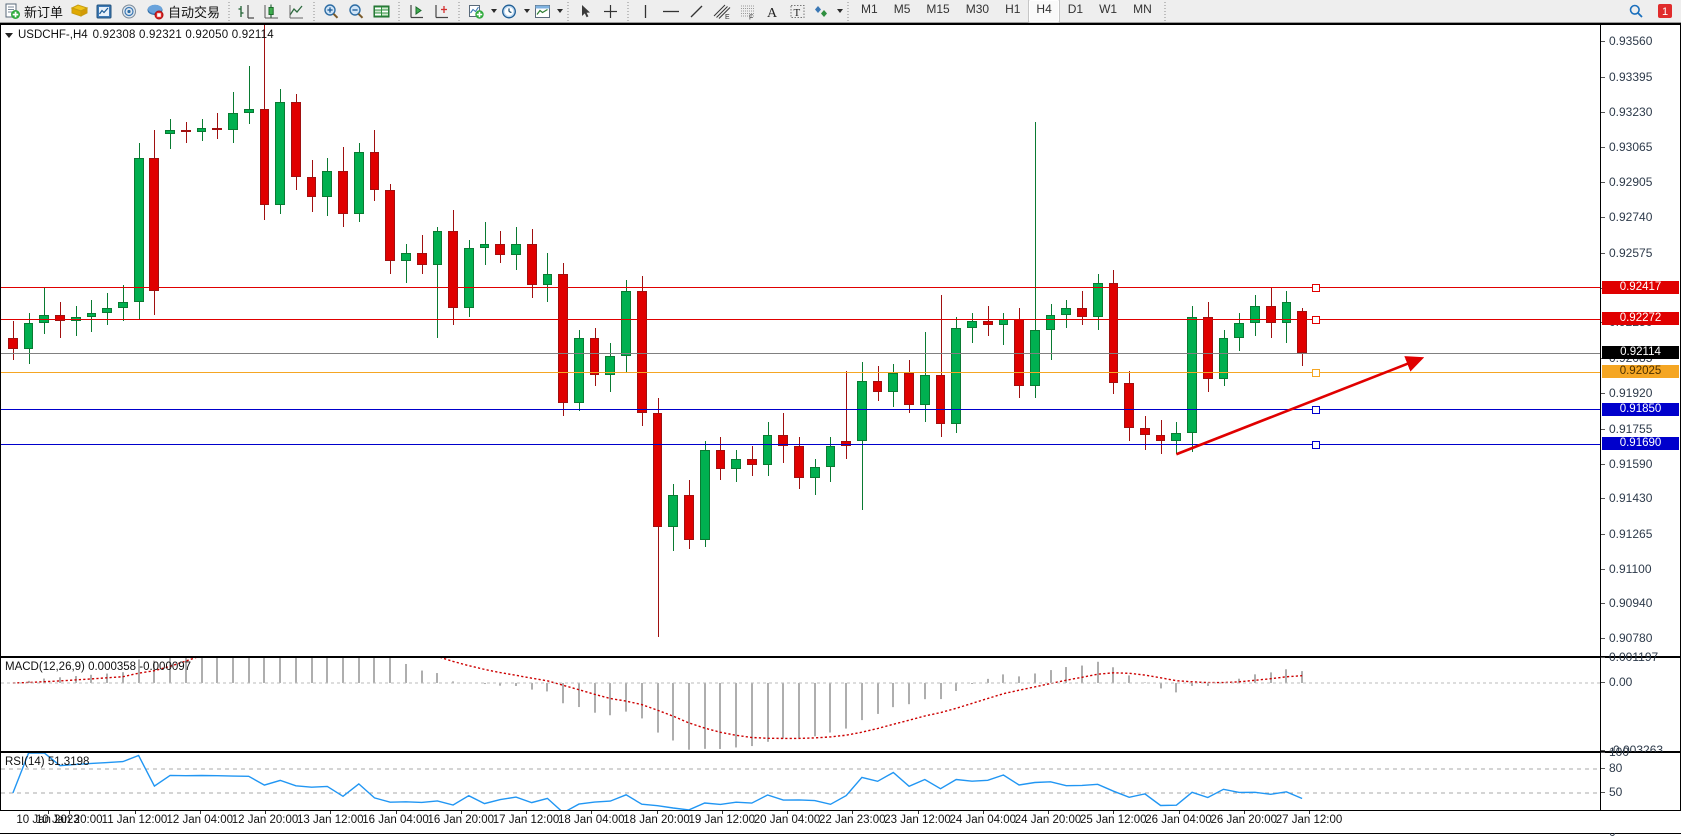  I want to click on cursor-arrow-icon, so click(586, 10).